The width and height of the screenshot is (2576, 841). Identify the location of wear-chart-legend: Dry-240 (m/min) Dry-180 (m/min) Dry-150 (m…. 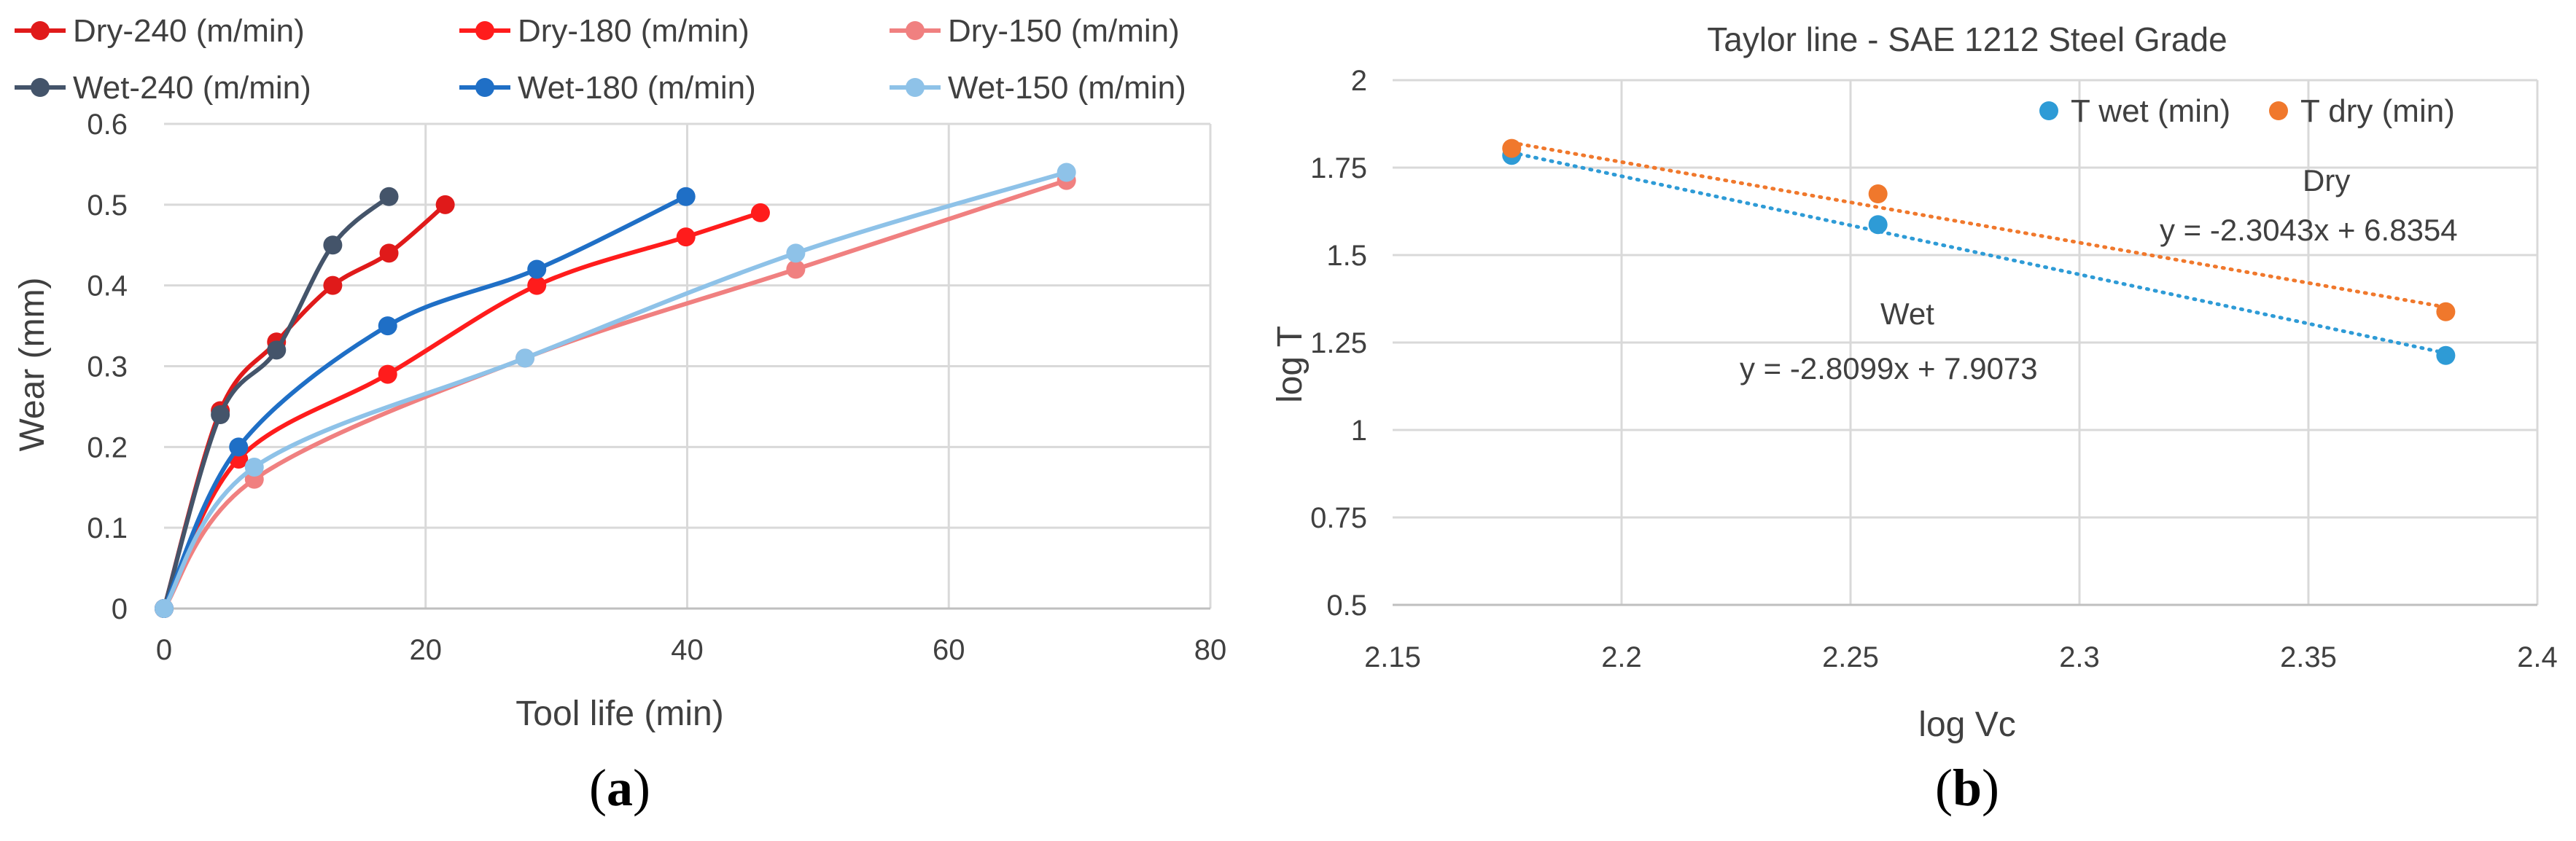
(600, 59).